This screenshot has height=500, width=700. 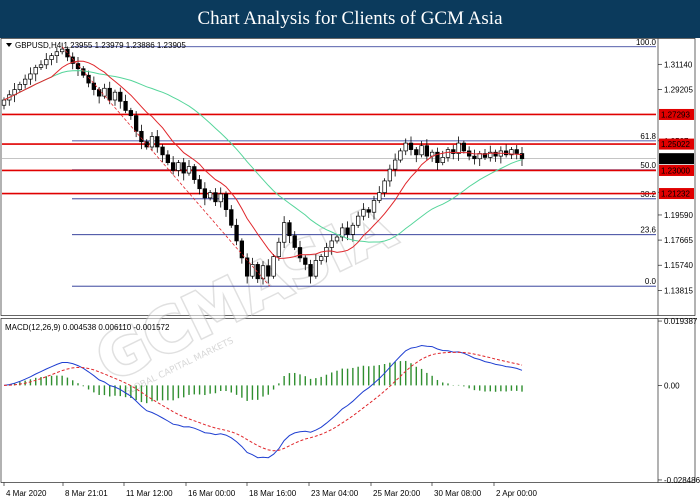 I want to click on x-tick-label: 11 Mar 12:00, so click(x=149, y=493).